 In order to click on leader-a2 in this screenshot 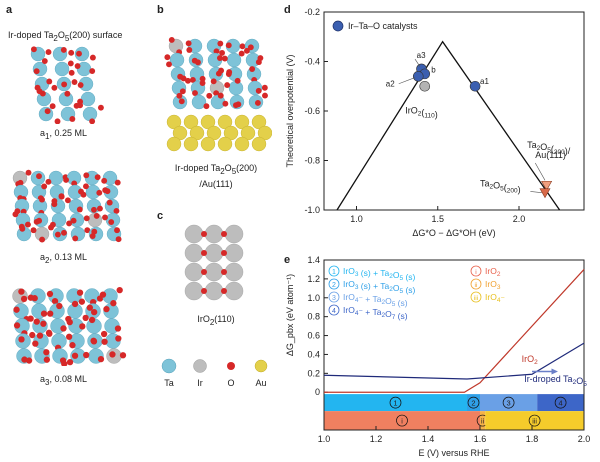, I will do `click(407, 81)`.